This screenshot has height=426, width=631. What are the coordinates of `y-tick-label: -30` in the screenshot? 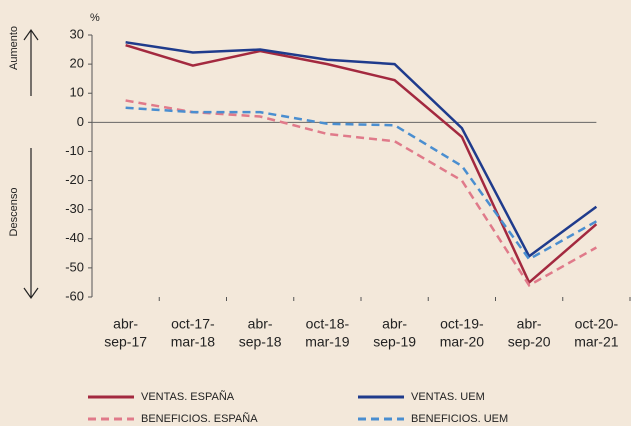 It's located at (74, 208).